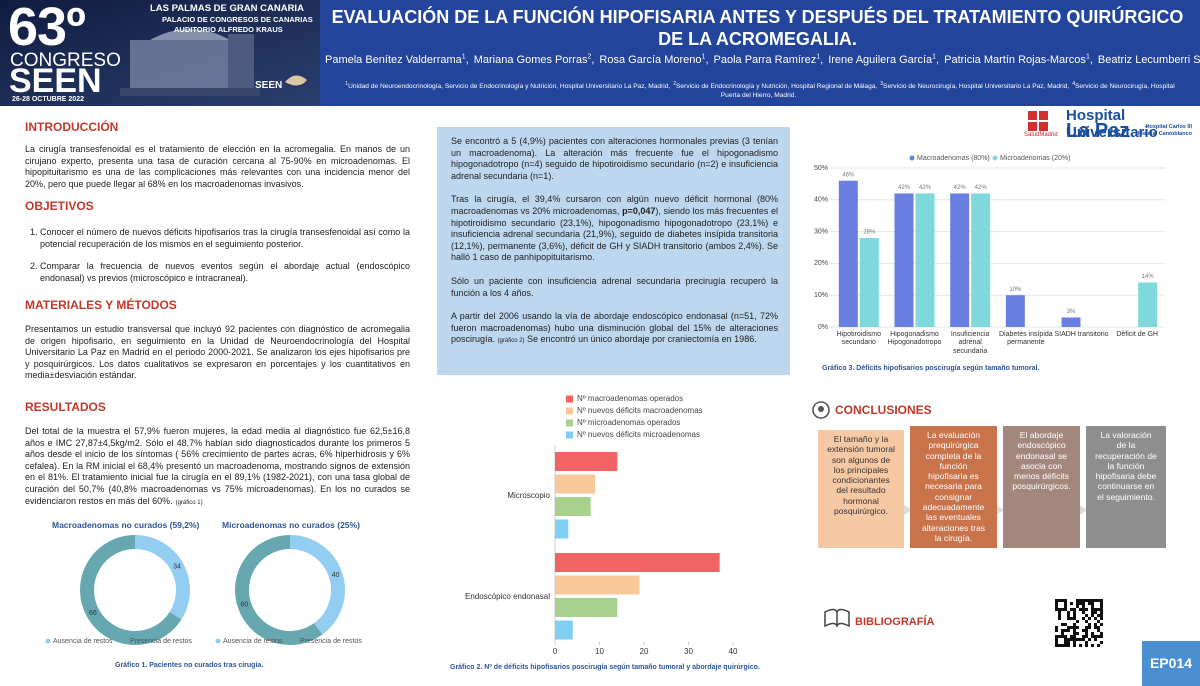 Image resolution: width=1200 pixels, height=686 pixels. I want to click on affiliation-num: 2, so click(675, 84).